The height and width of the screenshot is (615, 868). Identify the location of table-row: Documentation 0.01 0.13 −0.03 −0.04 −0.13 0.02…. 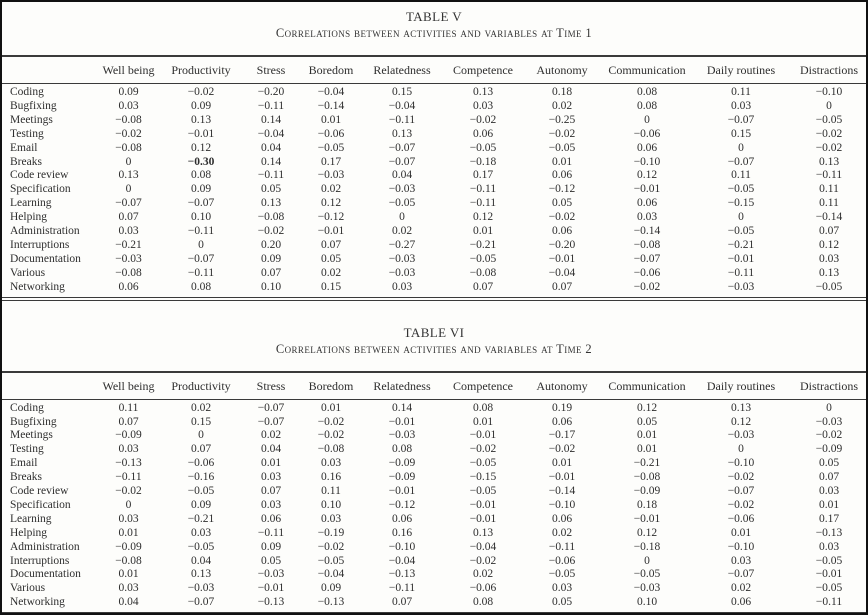
(434, 575).